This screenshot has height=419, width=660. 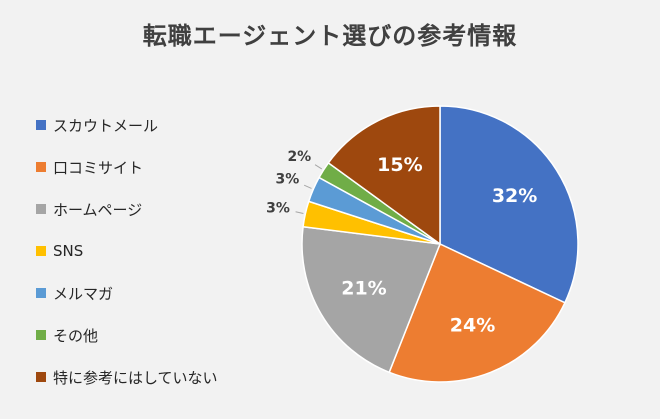 I want to click on legend-item: 口コミサイト, so click(x=127, y=167).